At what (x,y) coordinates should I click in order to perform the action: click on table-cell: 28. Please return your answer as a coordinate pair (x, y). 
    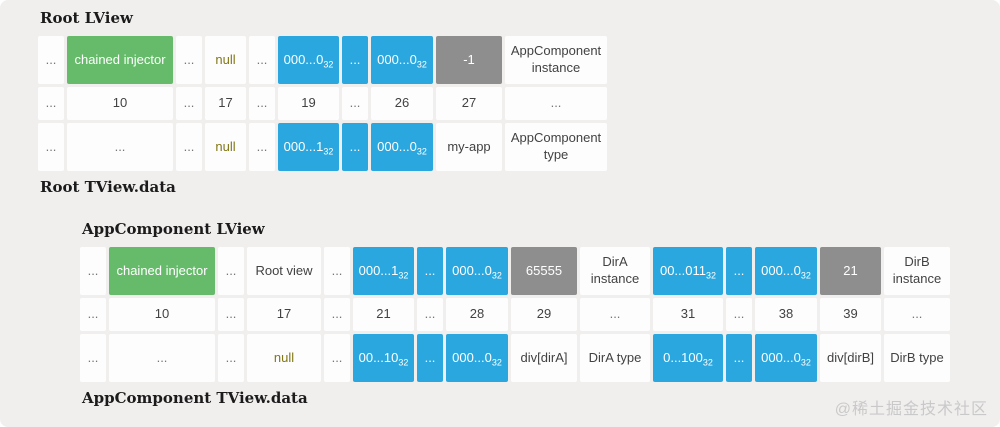
    Looking at the image, I should click on (477, 314).